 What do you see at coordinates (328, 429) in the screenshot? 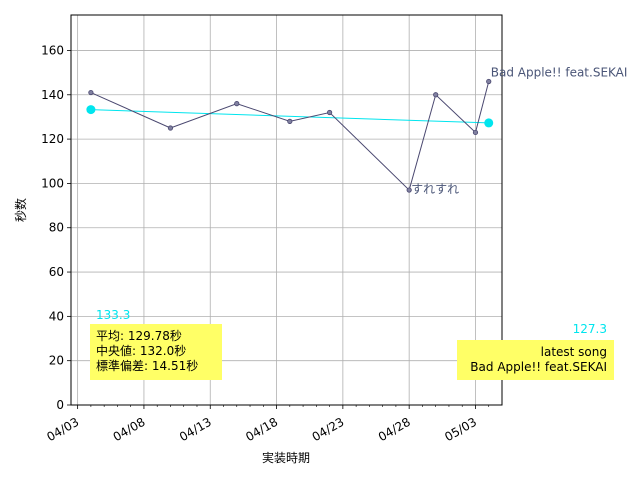
I see `x-tick-label: 04/23` at bounding box center [328, 429].